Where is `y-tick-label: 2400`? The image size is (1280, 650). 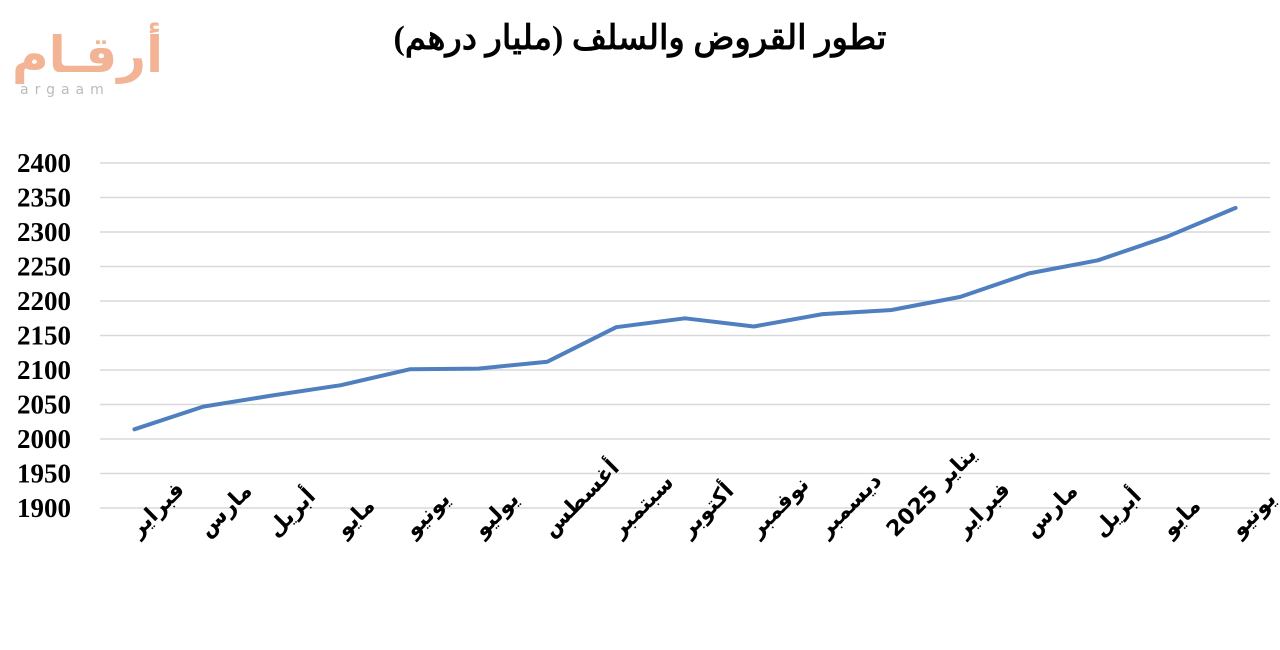 y-tick-label: 2400 is located at coordinates (44, 163).